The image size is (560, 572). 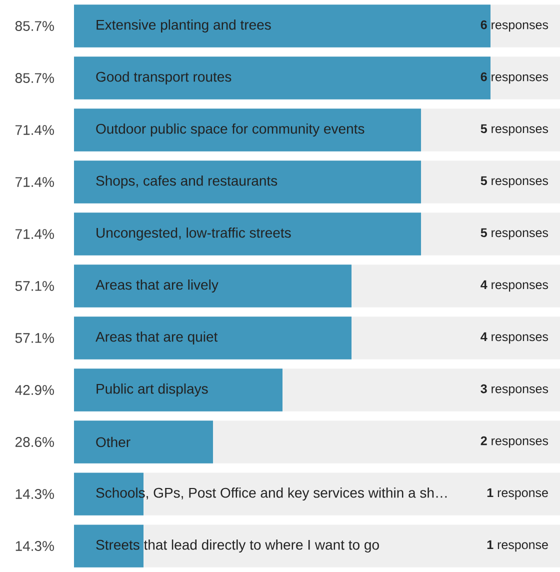 I want to click on y-tick-label: Outdoor public space for community events, so click(x=230, y=130).